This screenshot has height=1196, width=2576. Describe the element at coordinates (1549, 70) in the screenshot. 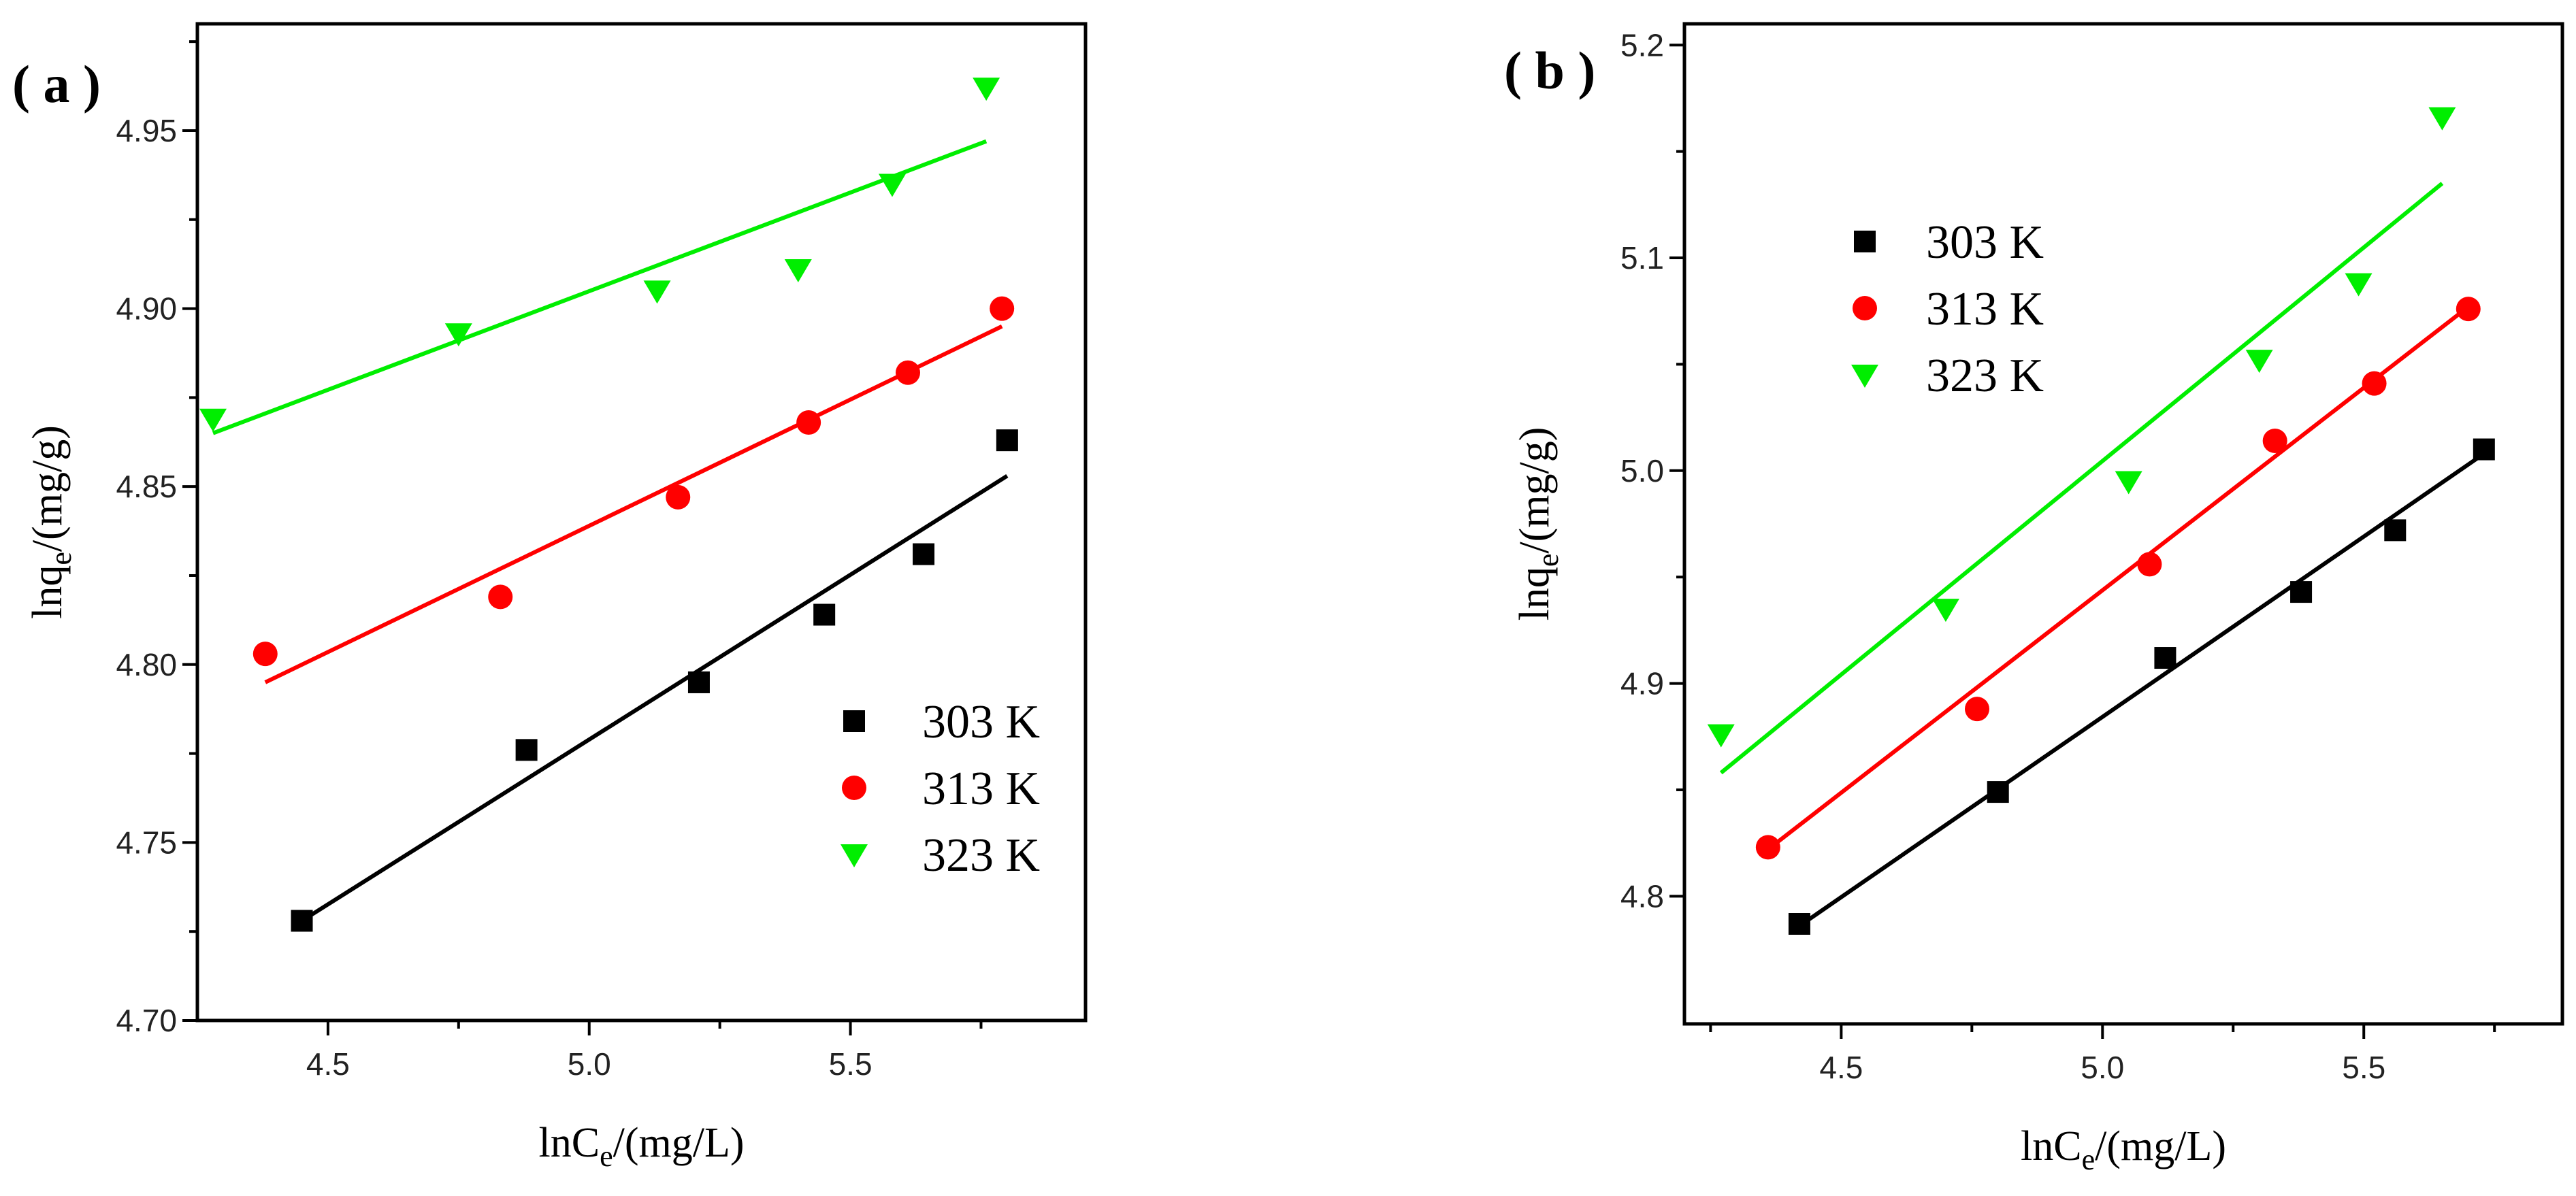

I see `panel-label: ( b )` at that location.